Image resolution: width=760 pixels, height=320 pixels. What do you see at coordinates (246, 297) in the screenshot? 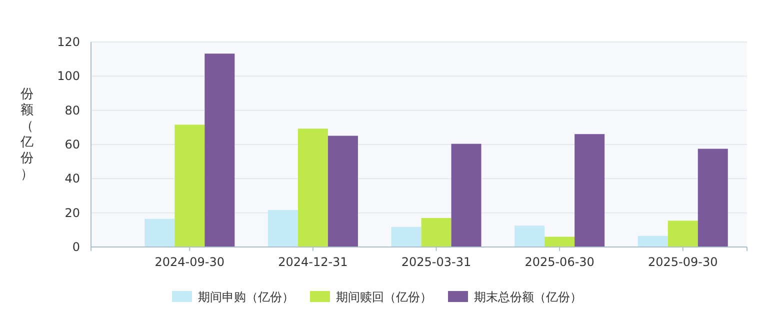
I see `legend-label: 期间申购（亿份）` at bounding box center [246, 297].